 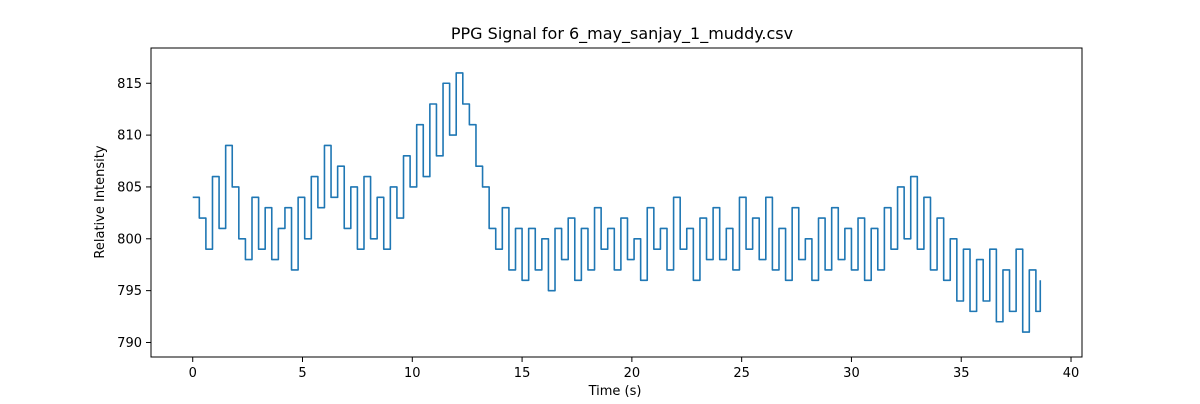 What do you see at coordinates (615, 391) in the screenshot?
I see `x-axis-label: Time (s)` at bounding box center [615, 391].